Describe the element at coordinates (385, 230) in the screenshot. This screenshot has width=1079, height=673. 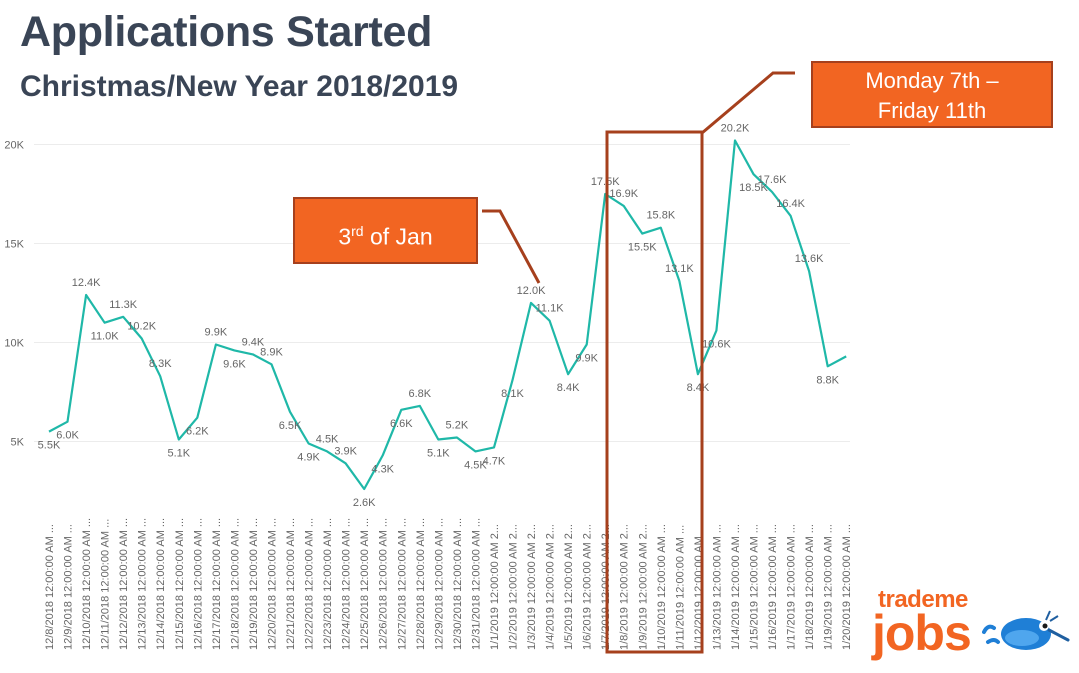
I see `jan3-callout: 3rd of Jan` at that location.